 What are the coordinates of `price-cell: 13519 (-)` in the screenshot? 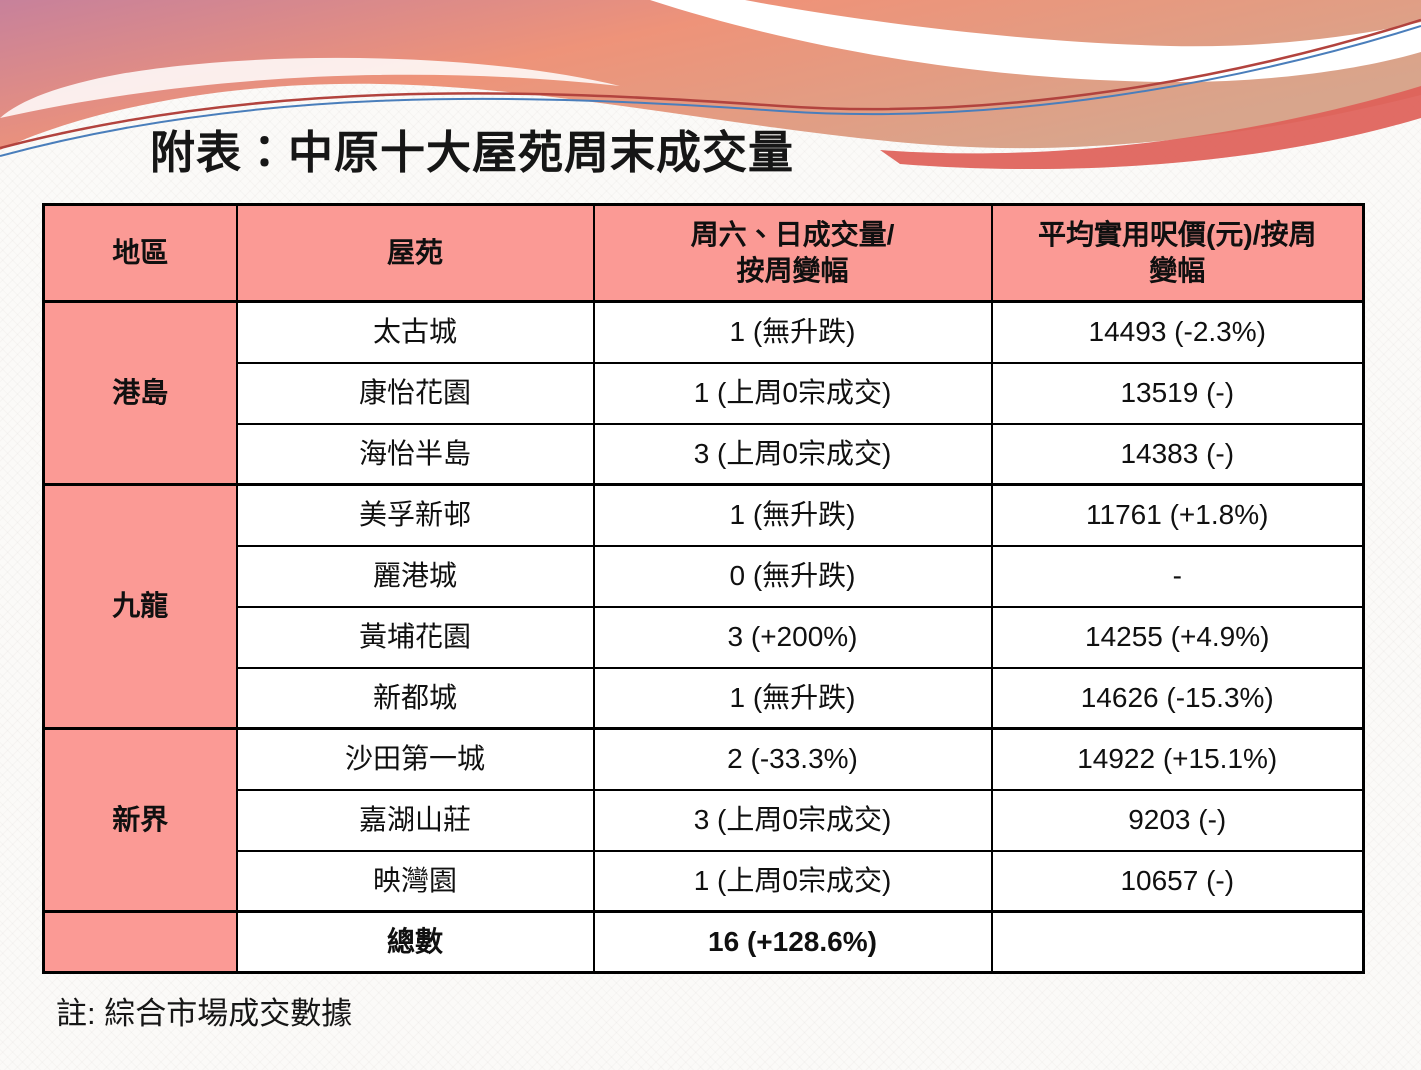 It's located at (1177, 393).